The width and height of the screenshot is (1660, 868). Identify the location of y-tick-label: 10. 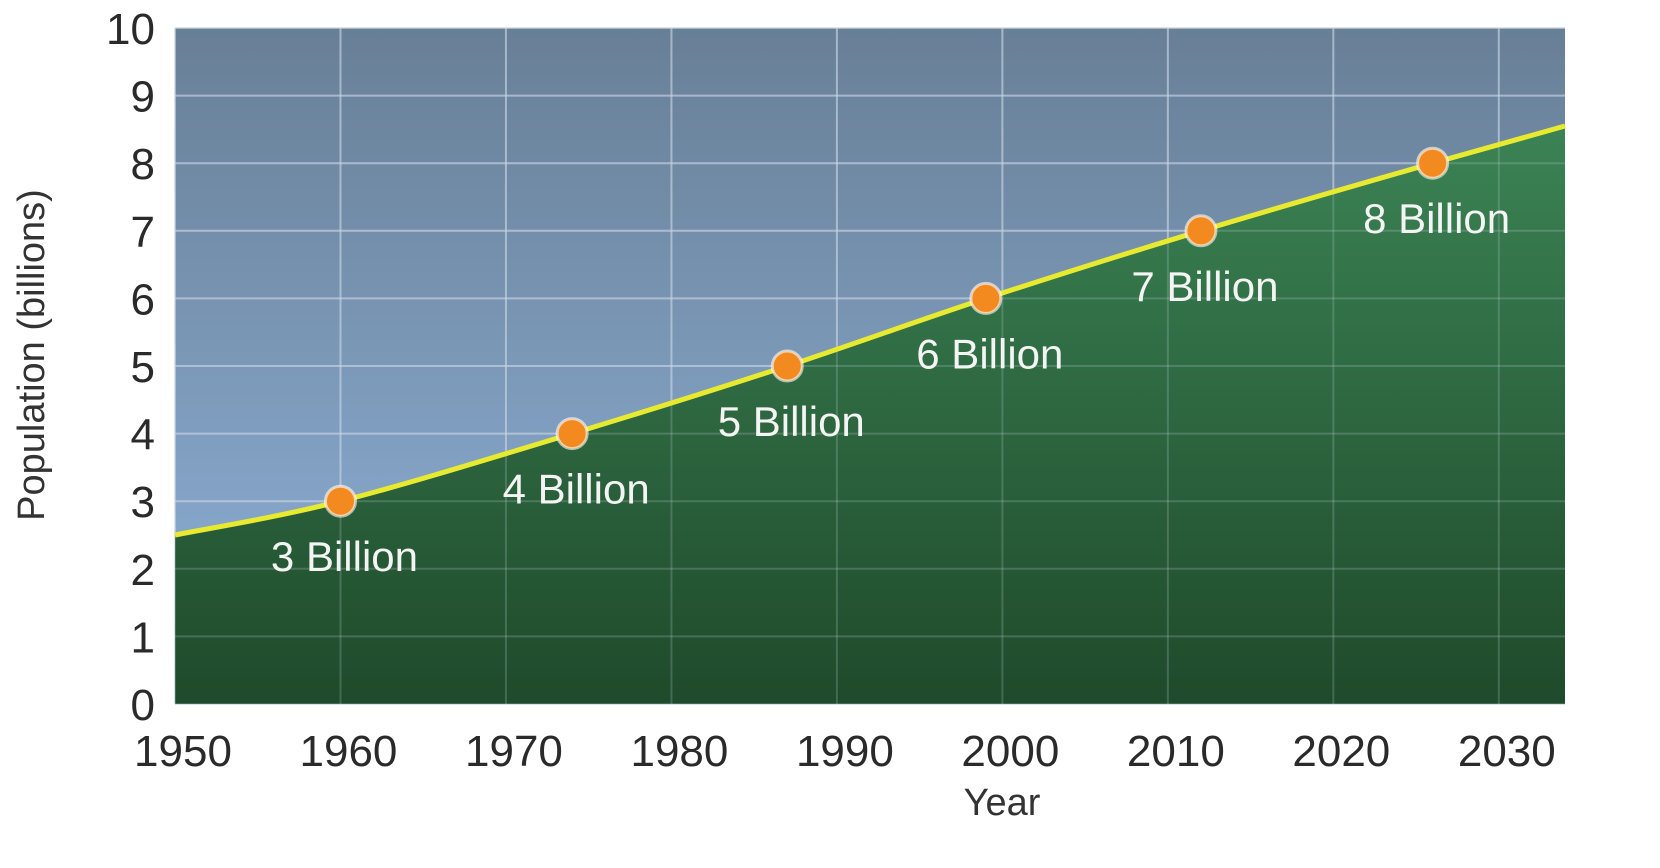
(130, 29).